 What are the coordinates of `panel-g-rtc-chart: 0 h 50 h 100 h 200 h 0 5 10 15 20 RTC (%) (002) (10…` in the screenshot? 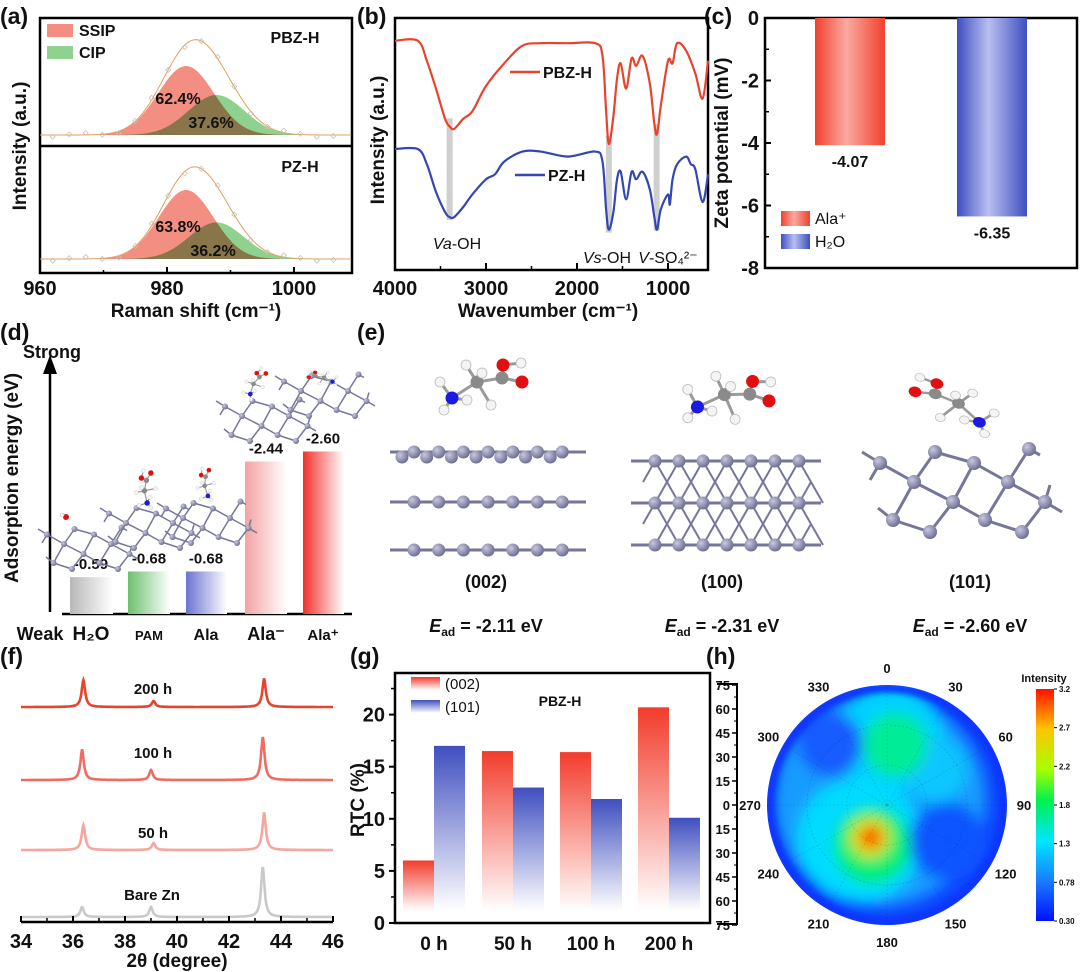 It's located at (530, 813).